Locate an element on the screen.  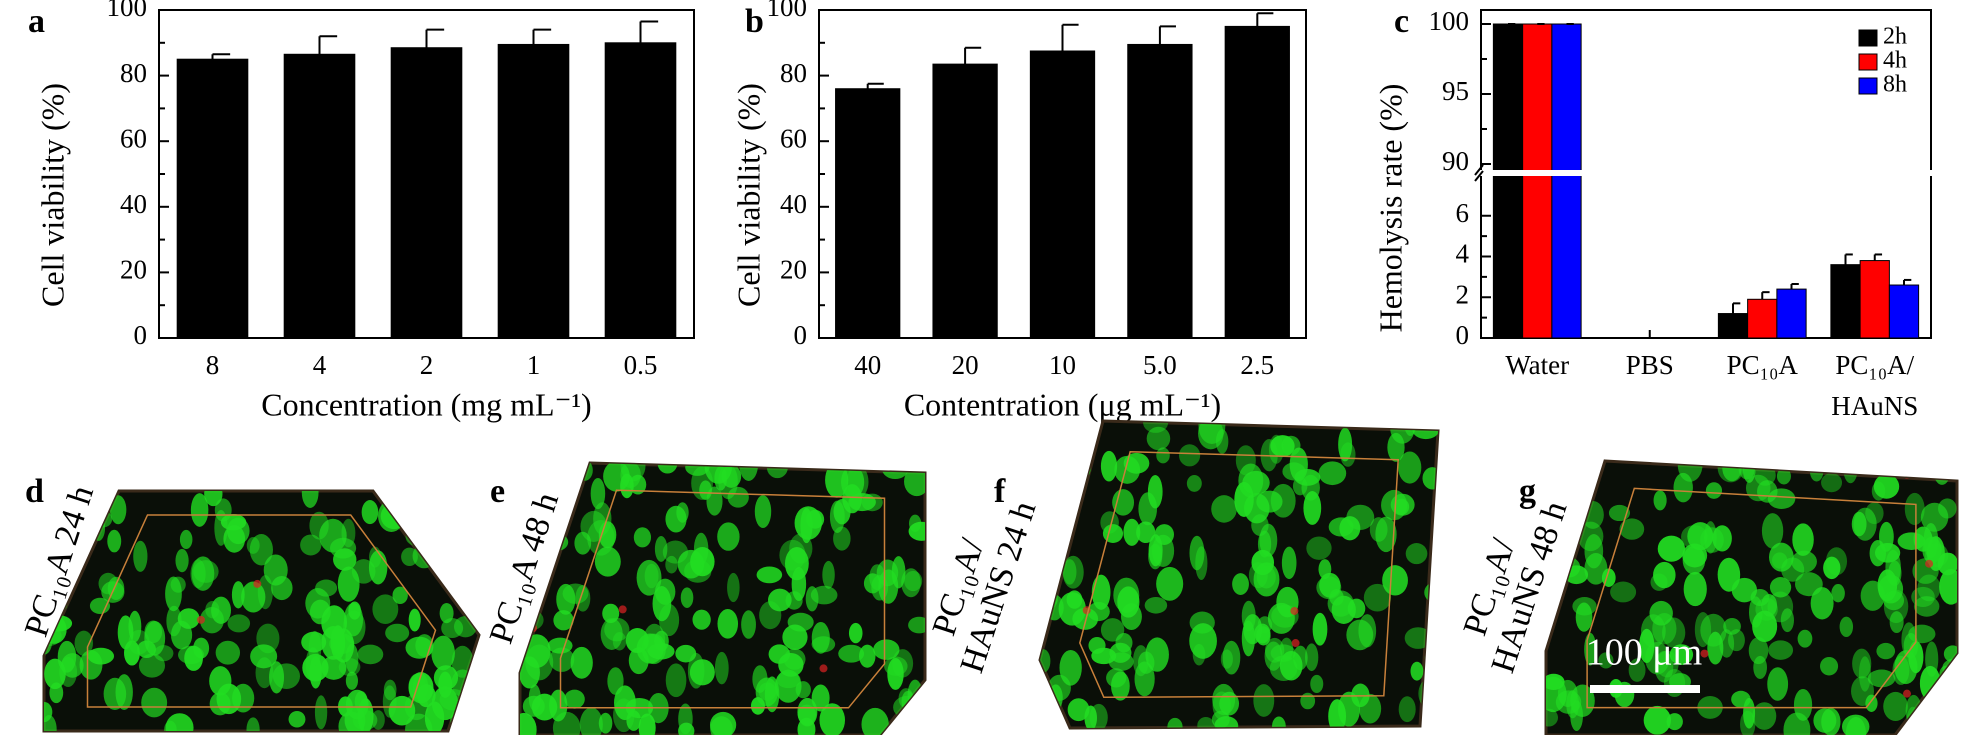
panel-letter: f is located at coordinates (1000, 491).